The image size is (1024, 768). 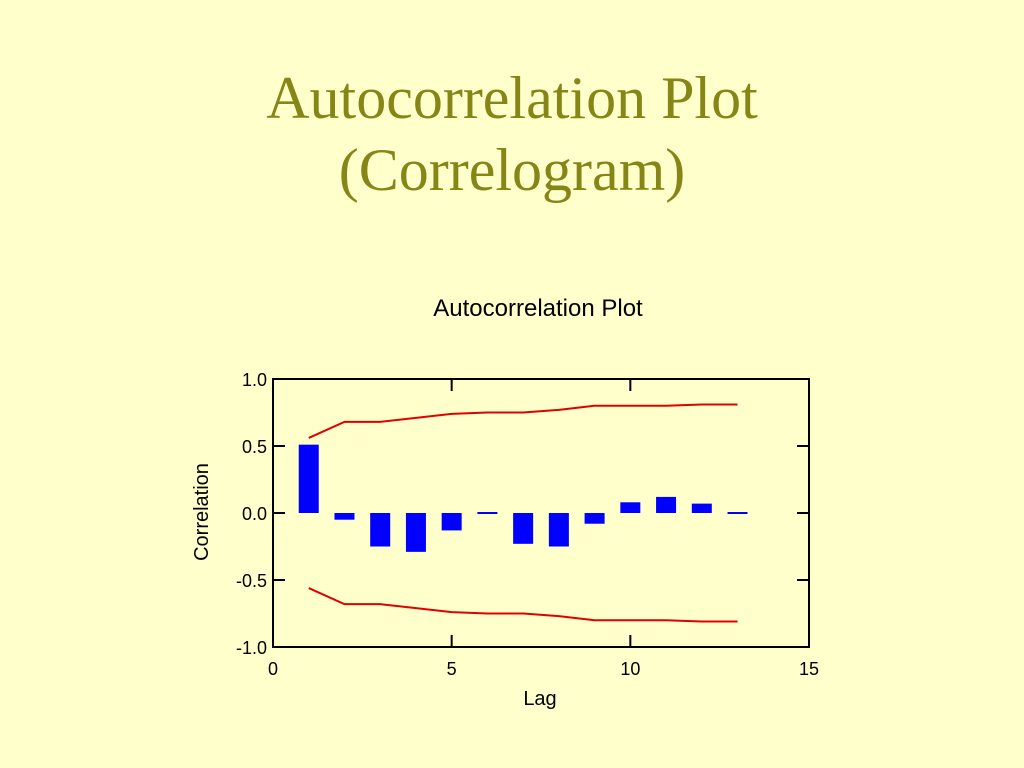 I want to click on x-axis-label: Lag, so click(x=539, y=699).